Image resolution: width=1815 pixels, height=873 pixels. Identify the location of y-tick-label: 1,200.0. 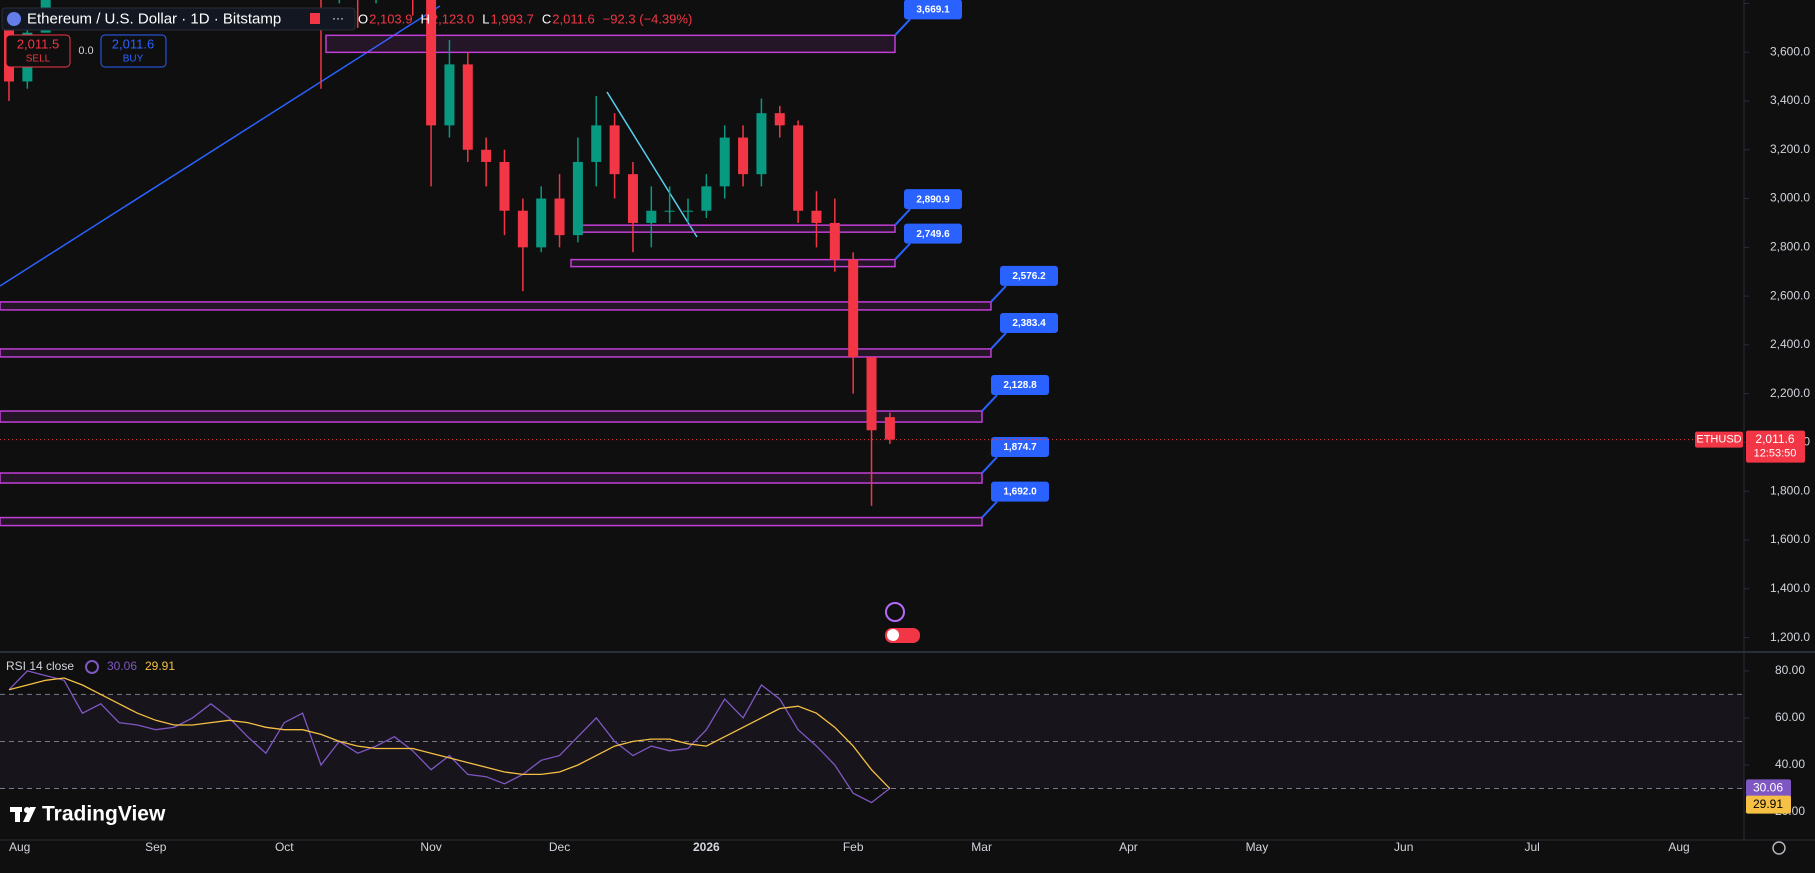
(1790, 637).